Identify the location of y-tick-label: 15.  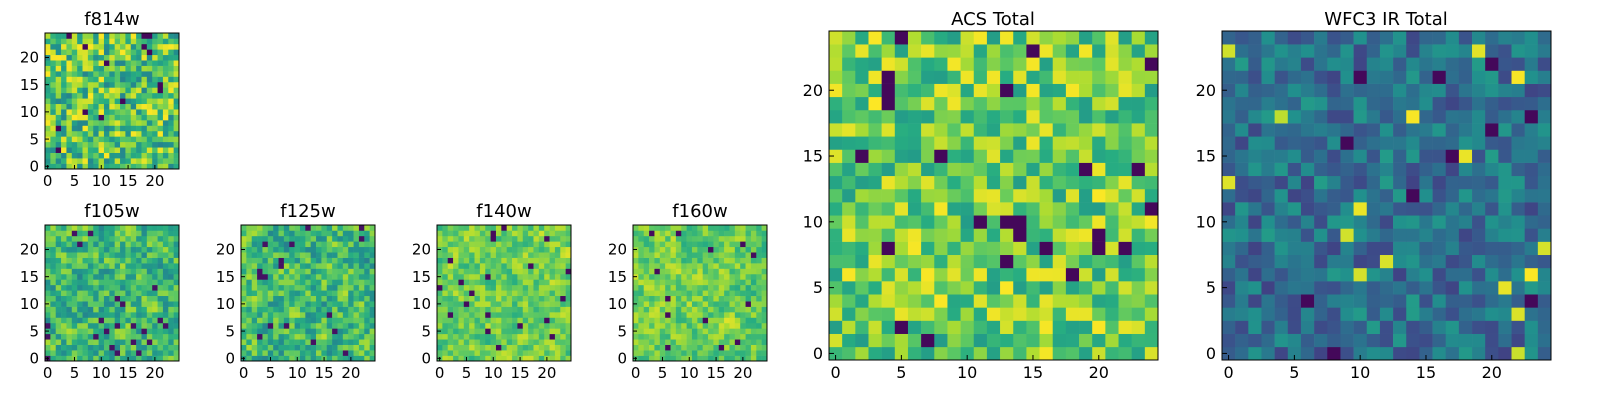
(225, 277).